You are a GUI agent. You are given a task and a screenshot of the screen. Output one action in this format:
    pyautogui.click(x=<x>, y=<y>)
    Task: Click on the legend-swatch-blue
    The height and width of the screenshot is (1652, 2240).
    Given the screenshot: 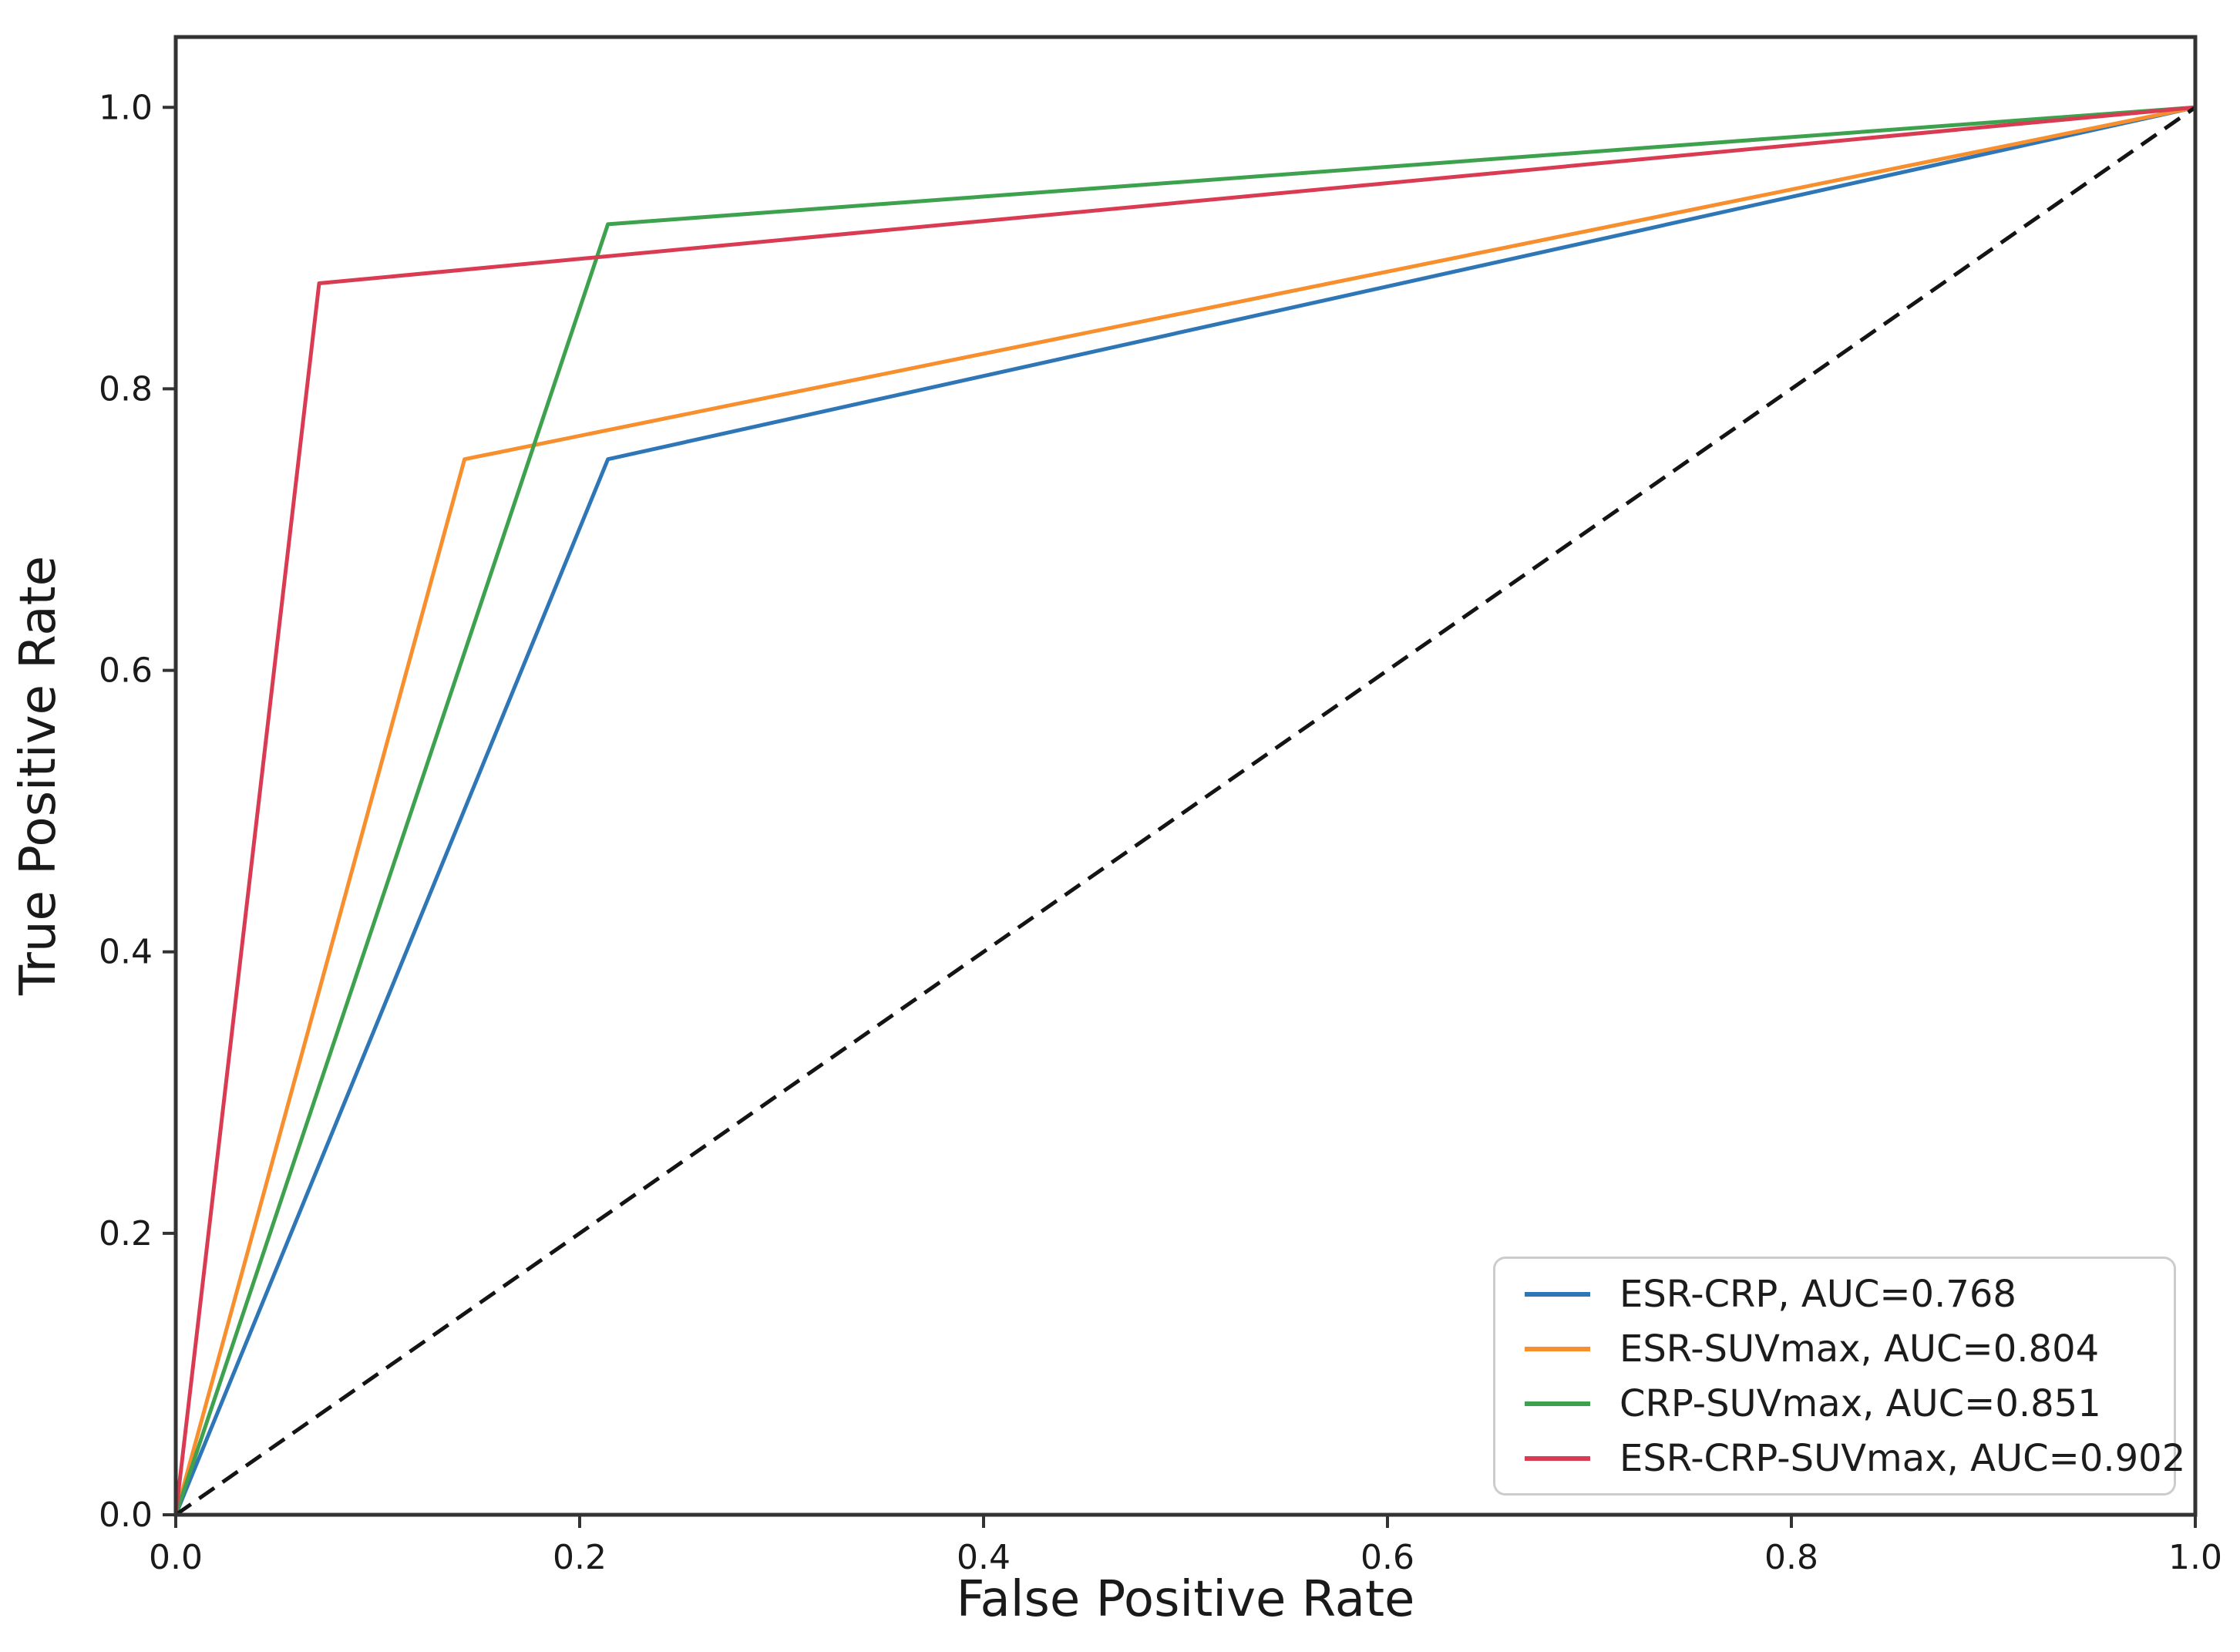 What is the action you would take?
    pyautogui.click(x=1557, y=1294)
    